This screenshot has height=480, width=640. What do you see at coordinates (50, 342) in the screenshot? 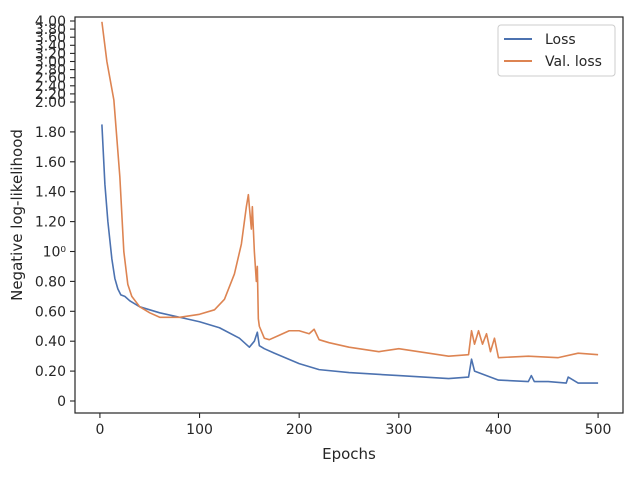
I see `y-tick-label: 0.40` at bounding box center [50, 342].